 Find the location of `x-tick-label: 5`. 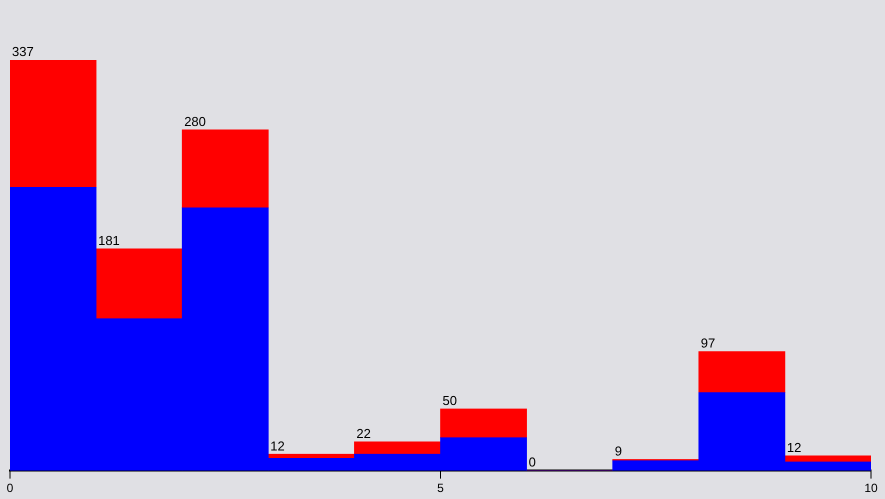

x-tick-label: 5 is located at coordinates (440, 488).